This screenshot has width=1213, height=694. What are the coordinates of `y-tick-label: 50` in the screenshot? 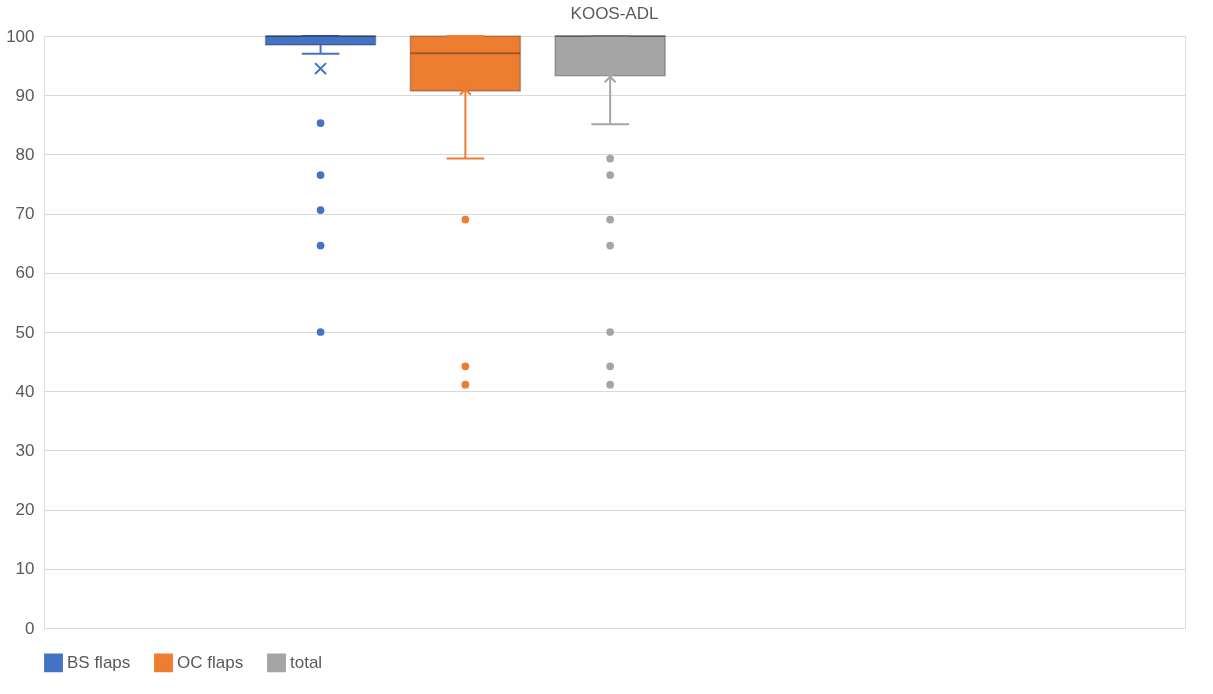 It's located at (25, 332).